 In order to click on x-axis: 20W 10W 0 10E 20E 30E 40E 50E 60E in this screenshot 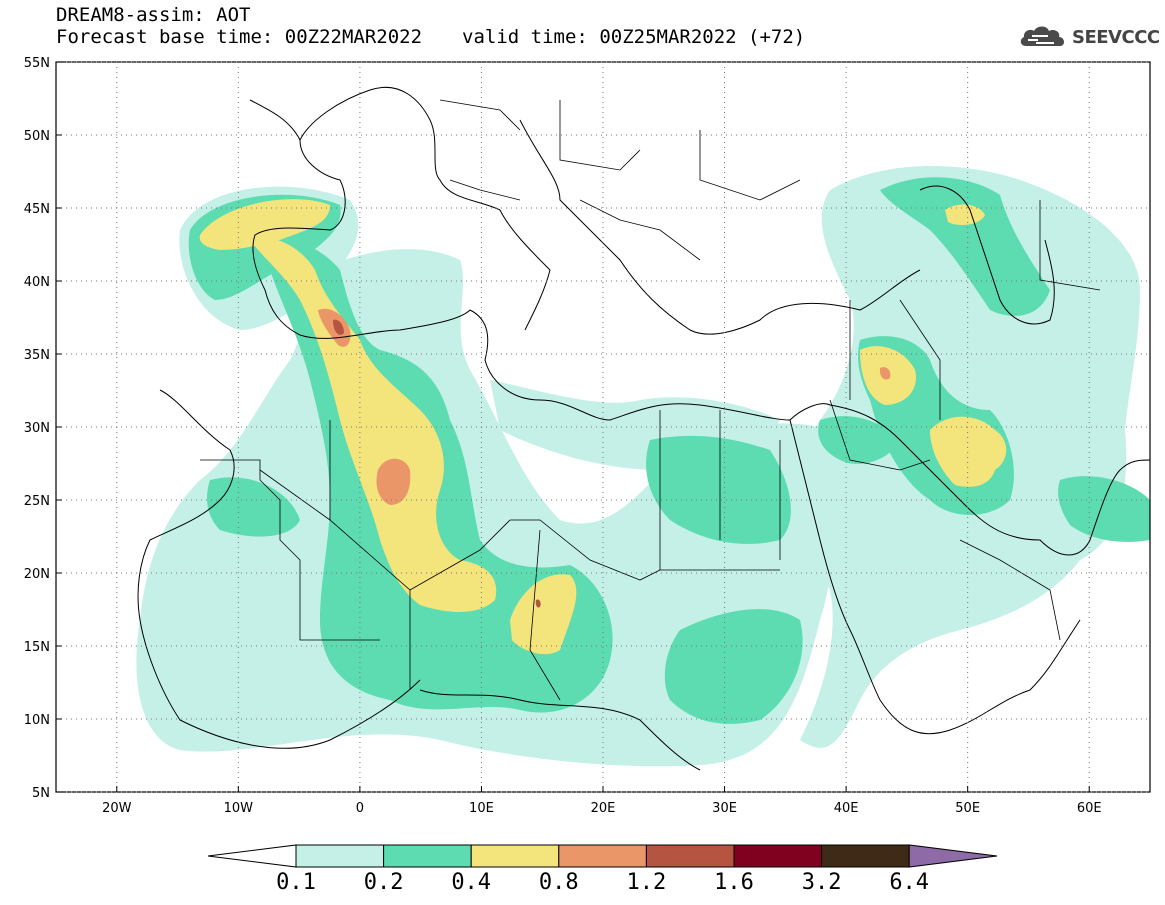, I will do `click(602, 801)`.